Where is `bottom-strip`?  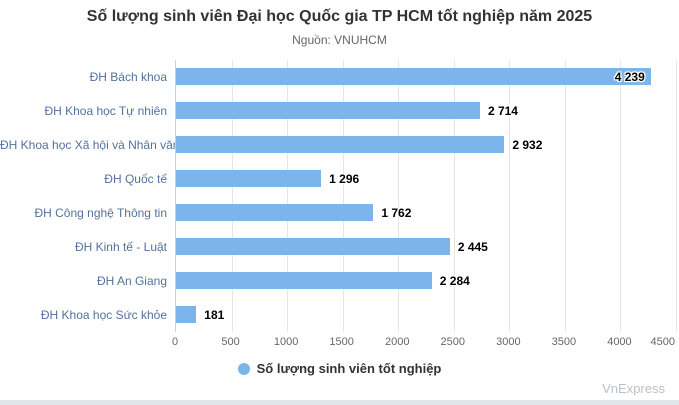 bottom-strip is located at coordinates (339, 402).